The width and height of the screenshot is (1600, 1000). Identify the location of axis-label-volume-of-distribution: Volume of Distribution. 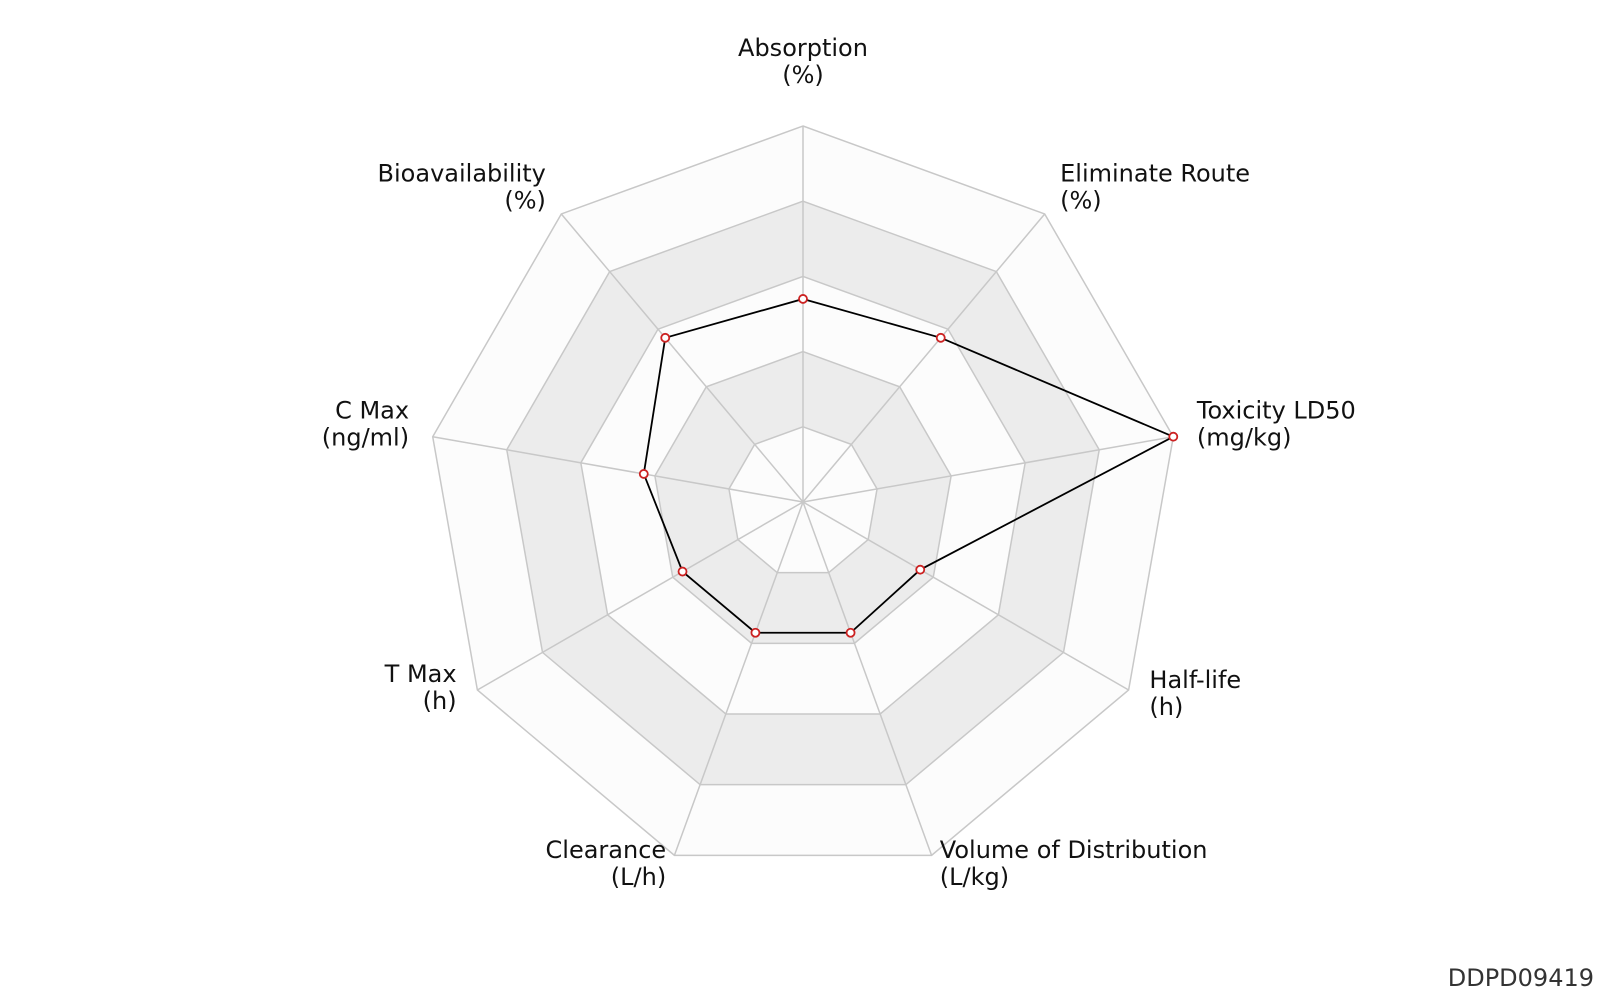
(1074, 850).